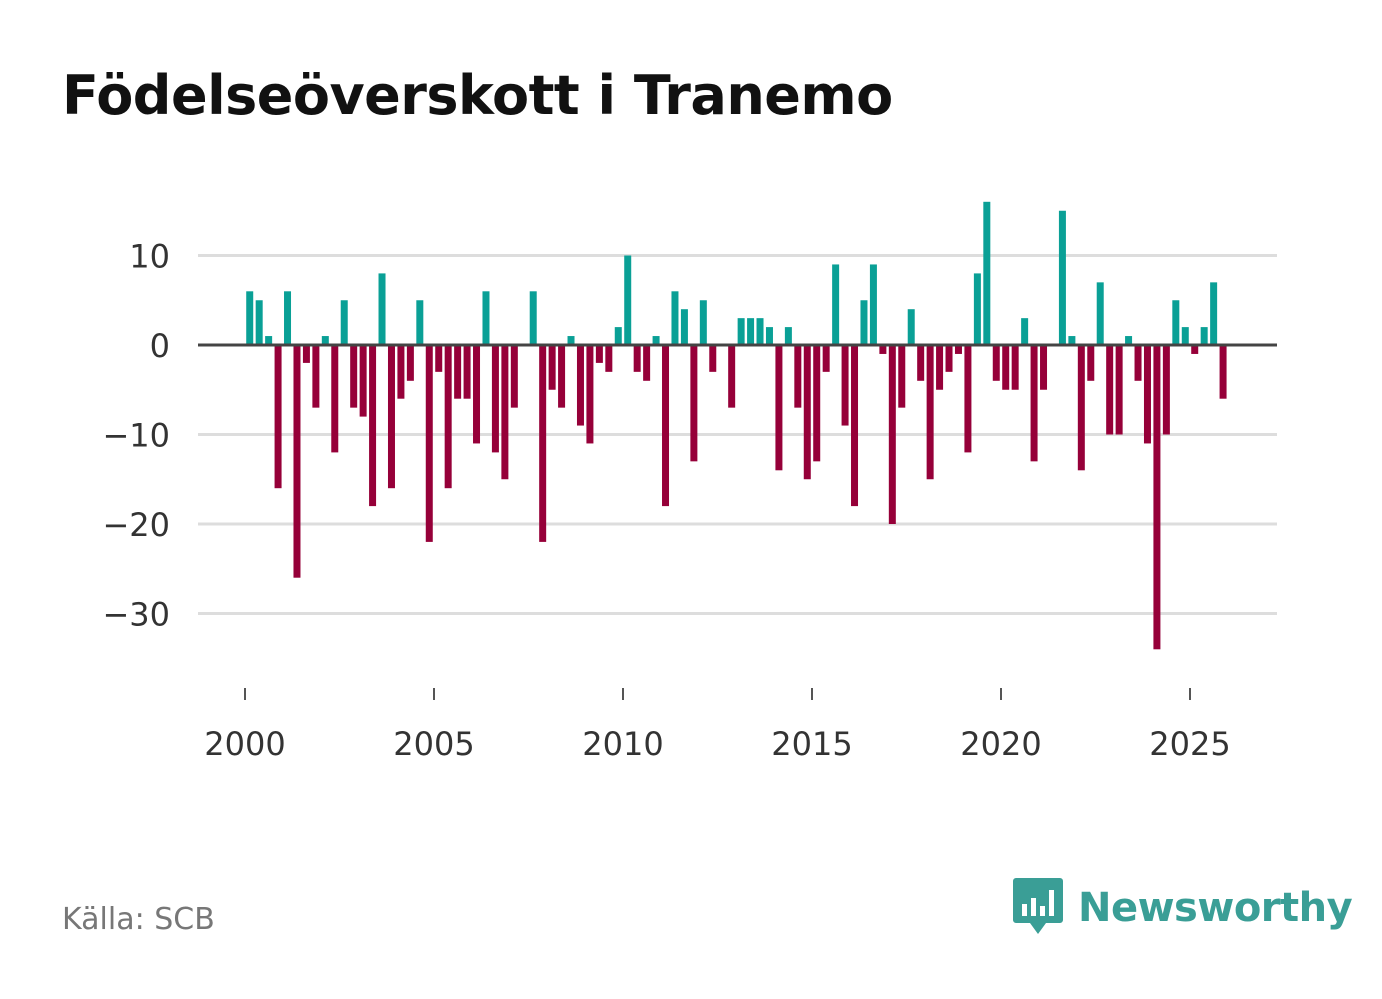  What do you see at coordinates (1182, 908) in the screenshot?
I see `brand: Newsworthy` at bounding box center [1182, 908].